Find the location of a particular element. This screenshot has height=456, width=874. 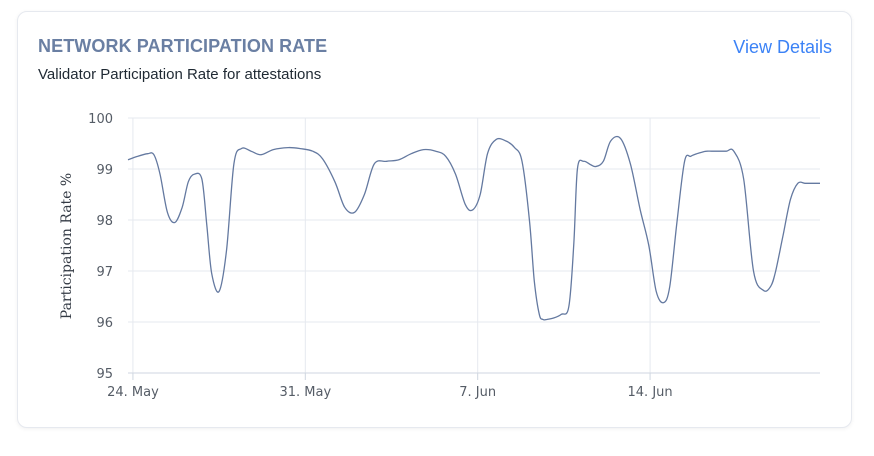

card-title: NETWORK PARTICIPATION RATE is located at coordinates (183, 46).